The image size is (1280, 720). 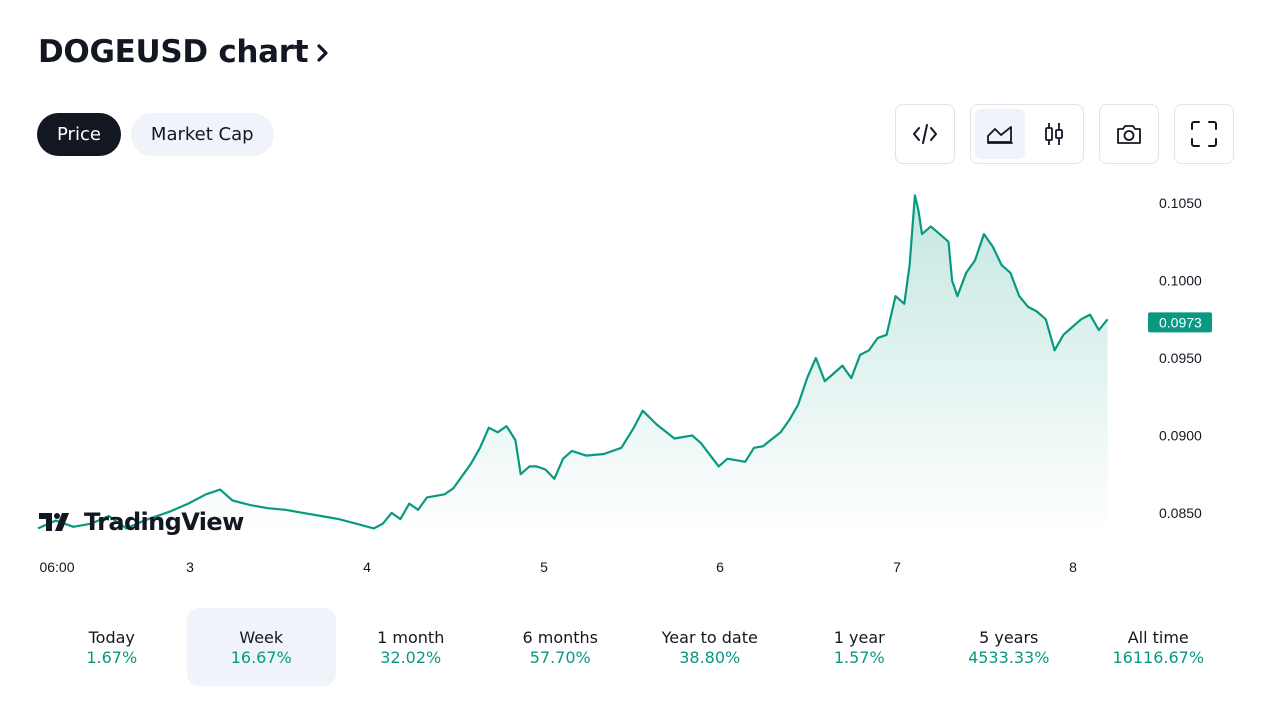 What do you see at coordinates (1027, 134) in the screenshot?
I see `chart-style-group` at bounding box center [1027, 134].